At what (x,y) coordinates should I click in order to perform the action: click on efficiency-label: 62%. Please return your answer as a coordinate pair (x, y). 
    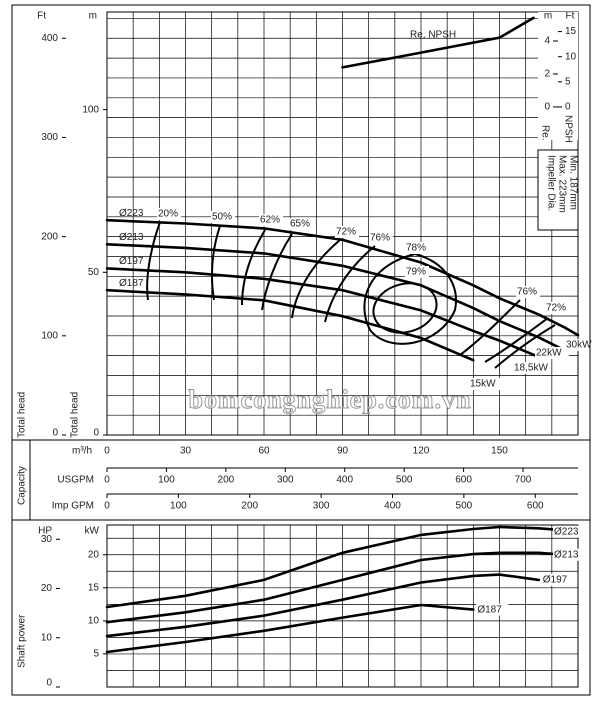
    Looking at the image, I should click on (270, 220).